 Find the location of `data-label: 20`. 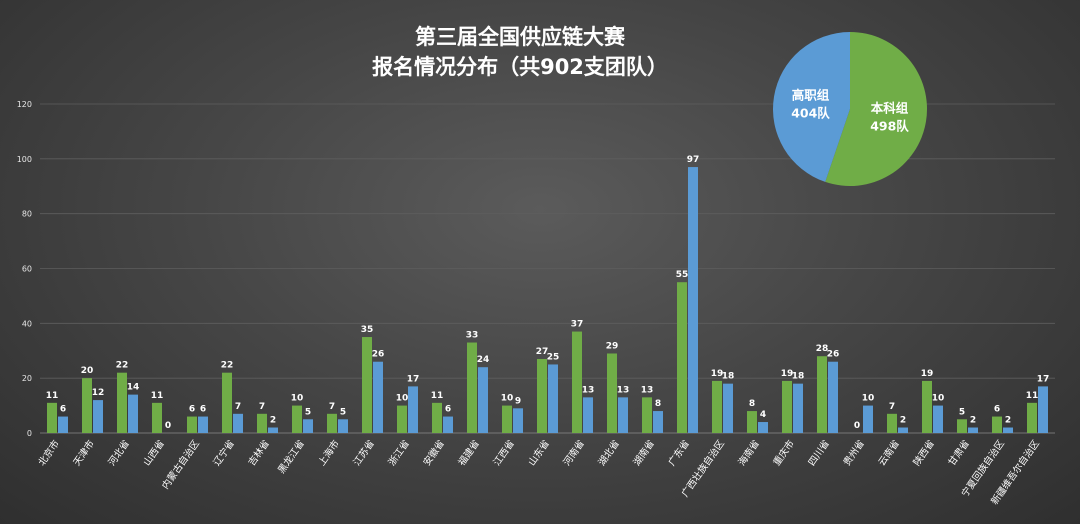

data-label: 20 is located at coordinates (87, 371).